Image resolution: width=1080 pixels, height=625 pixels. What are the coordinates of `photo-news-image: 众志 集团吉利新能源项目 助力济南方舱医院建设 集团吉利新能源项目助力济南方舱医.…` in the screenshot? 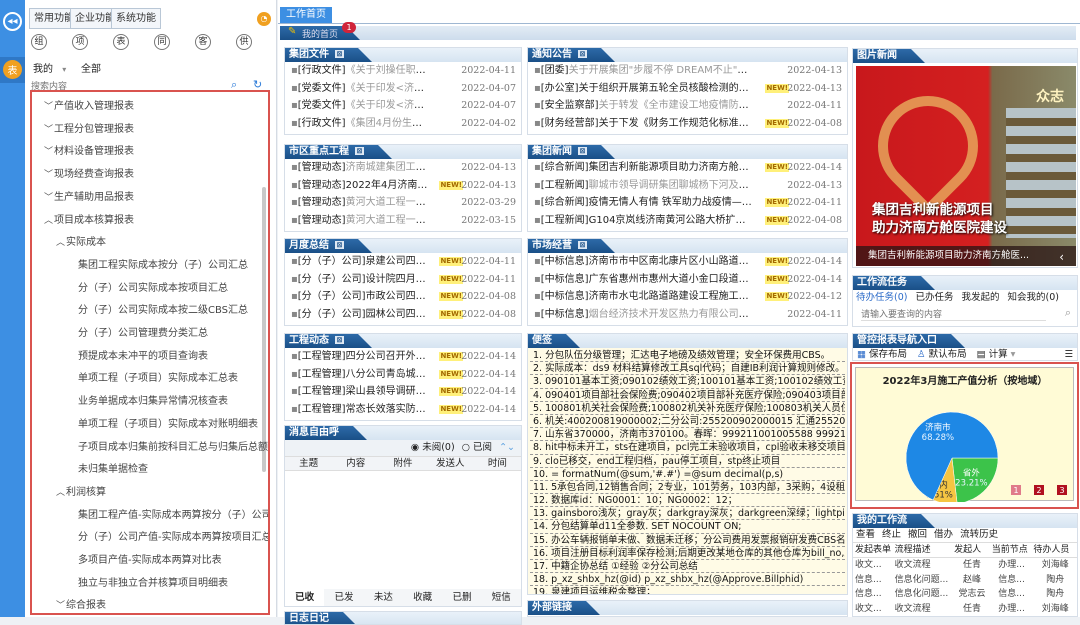 It's located at (966, 166).